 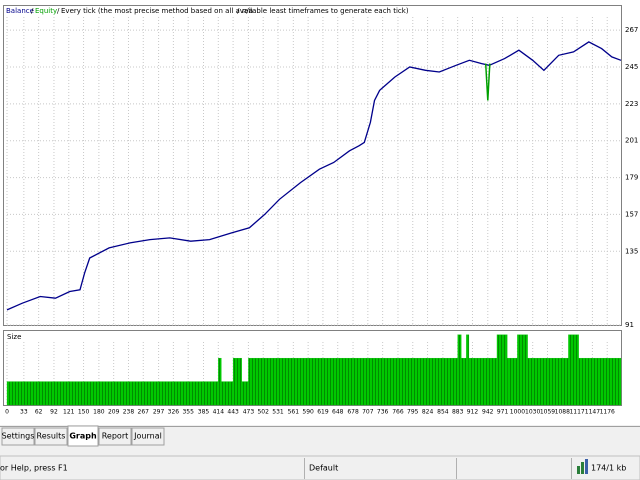 What do you see at coordinates (144, 412) in the screenshot?
I see `x-tick-label: 267` at bounding box center [144, 412].